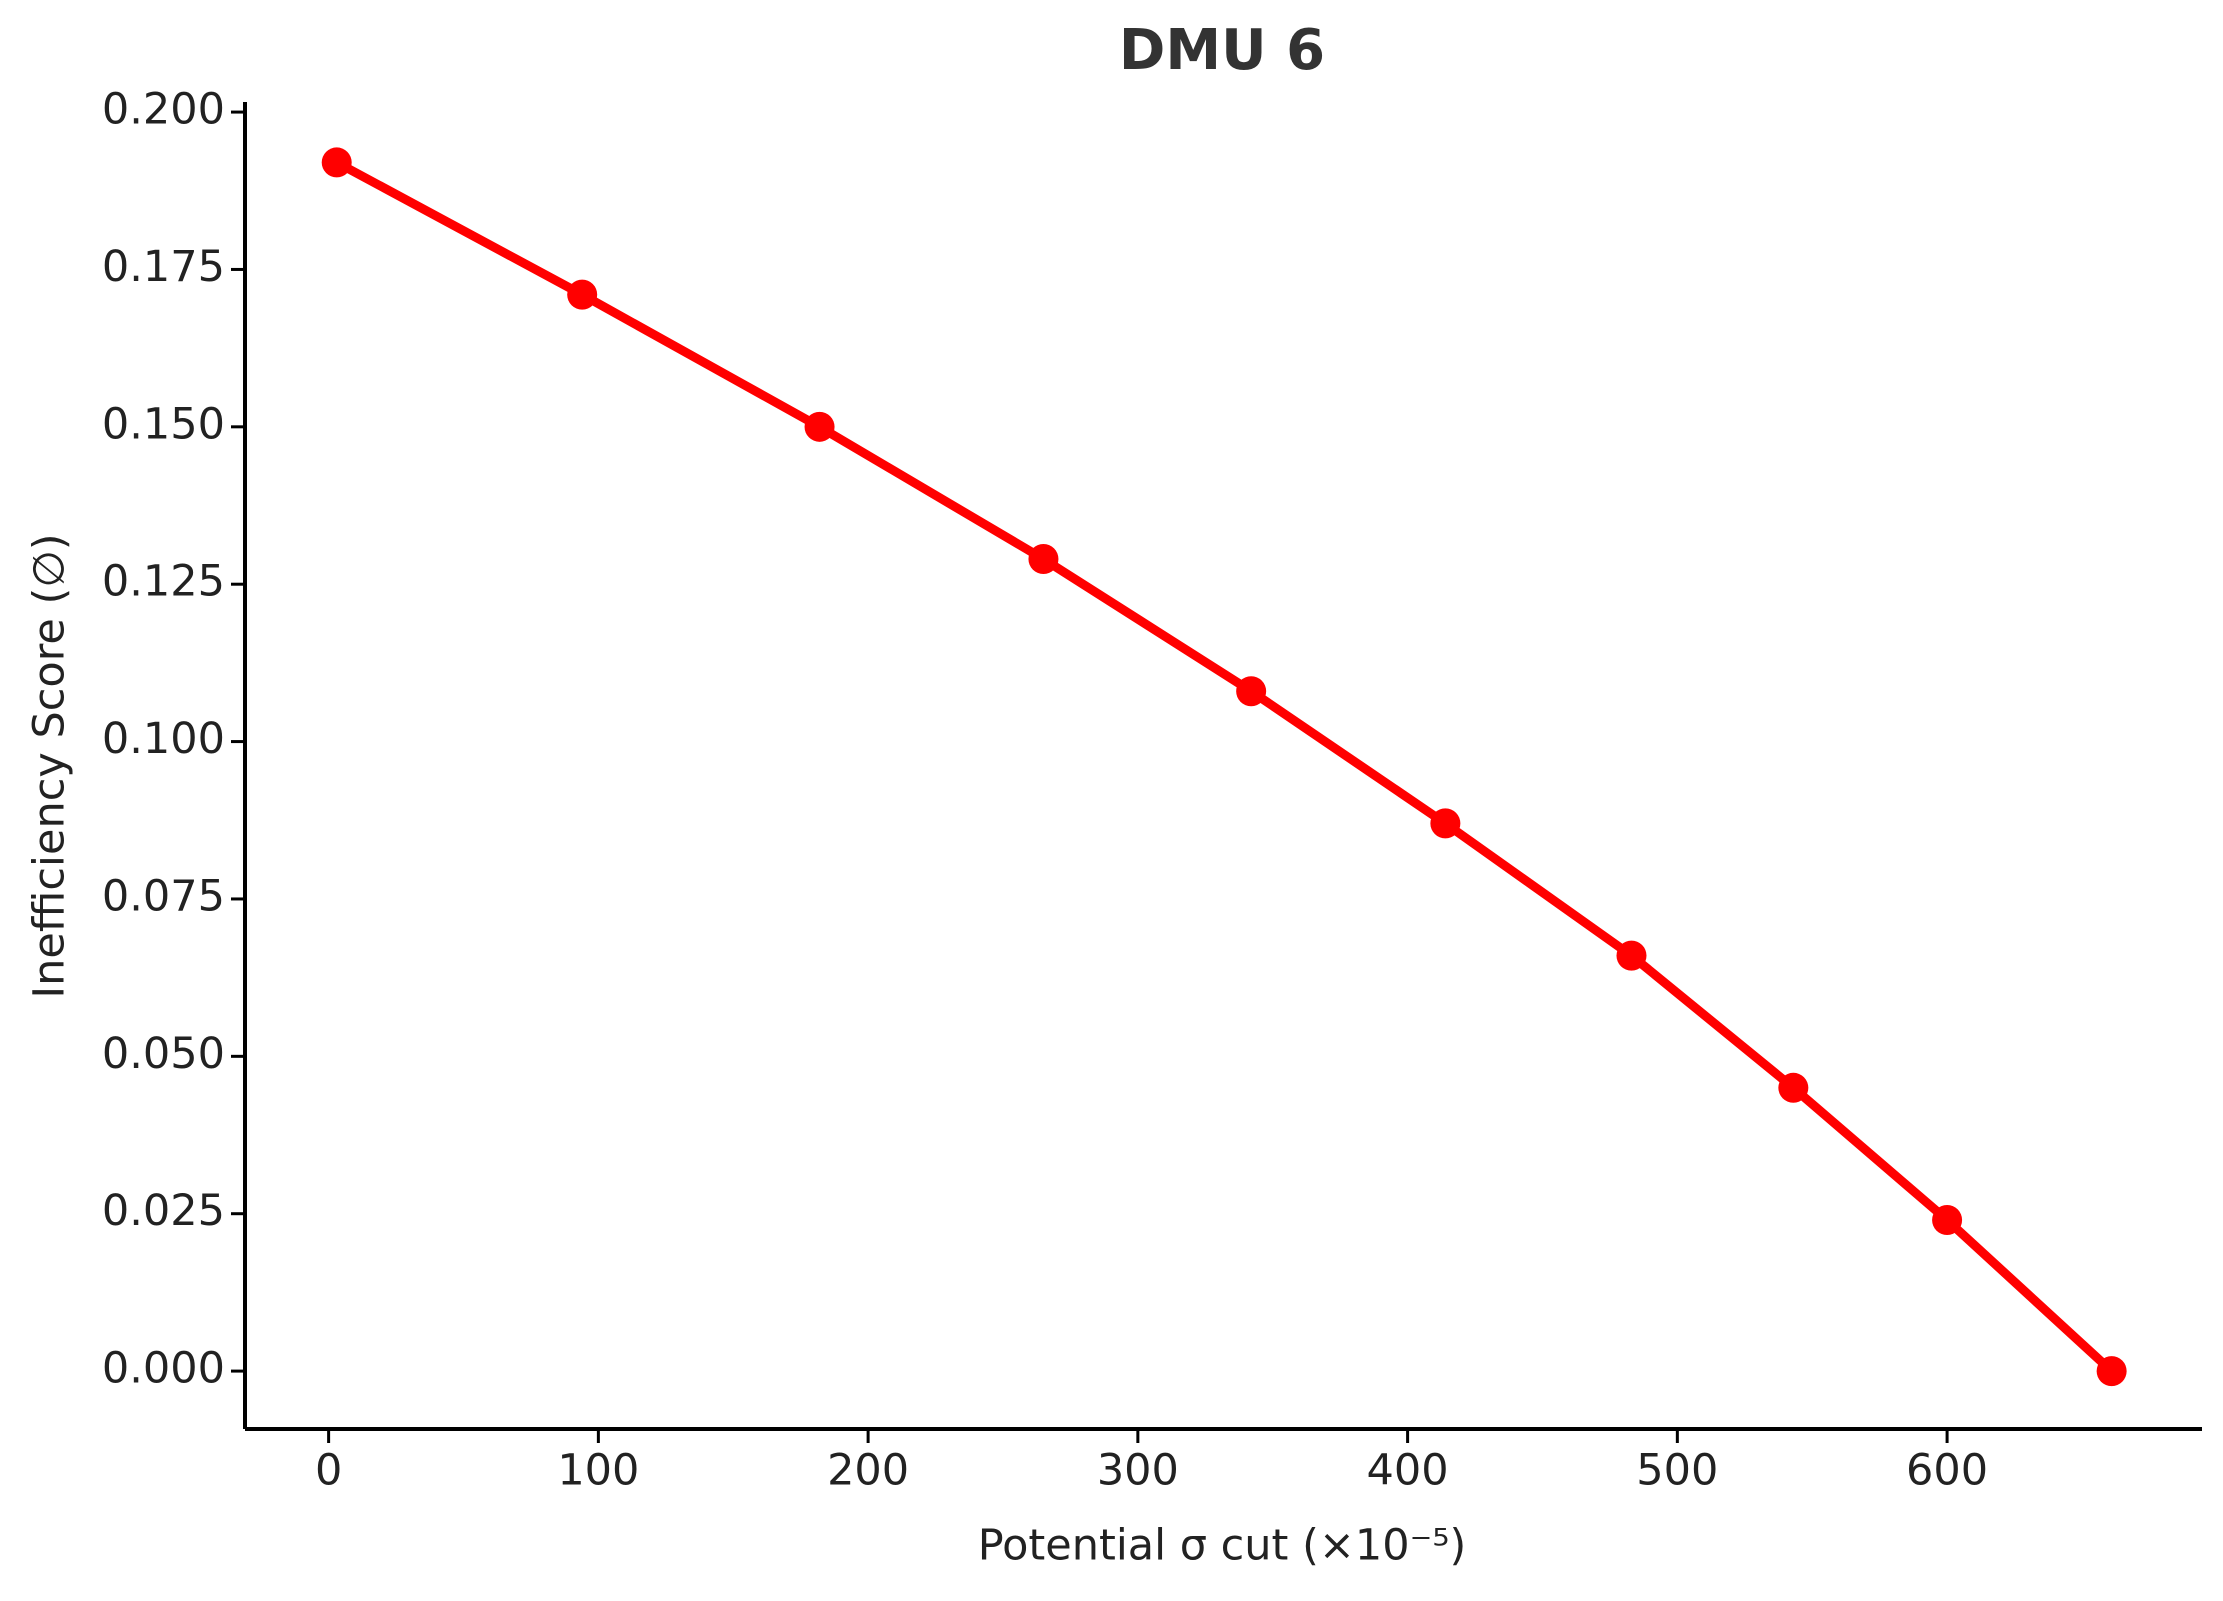 The image size is (2223, 1601). I want to click on y-tick-label: 0.000, so click(163, 1369).